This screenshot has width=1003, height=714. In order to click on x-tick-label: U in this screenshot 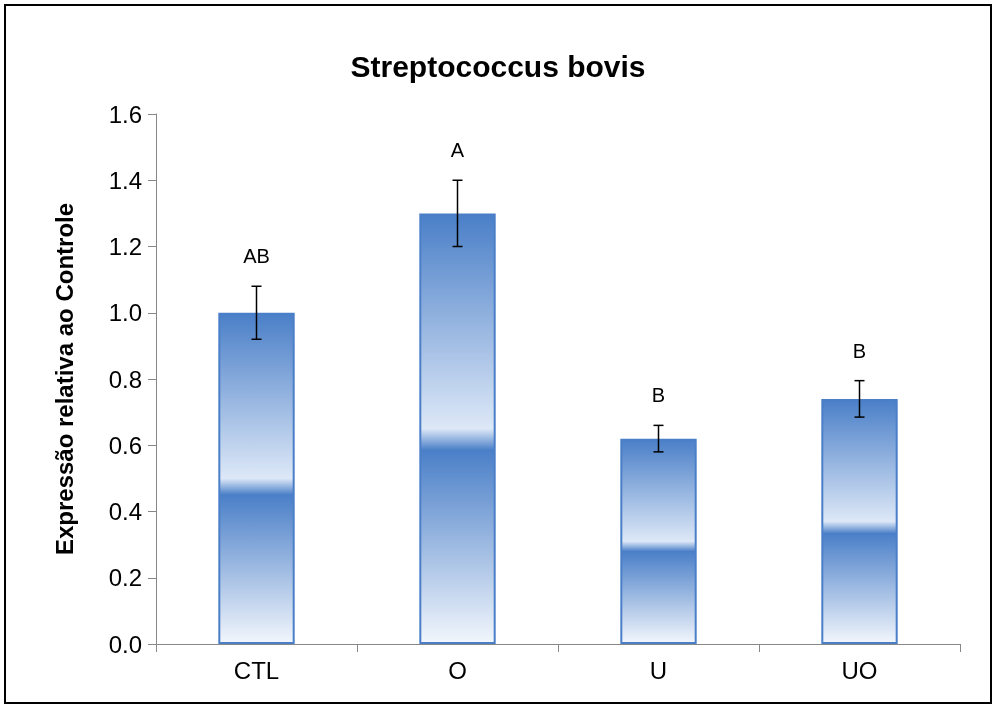, I will do `click(658, 670)`.